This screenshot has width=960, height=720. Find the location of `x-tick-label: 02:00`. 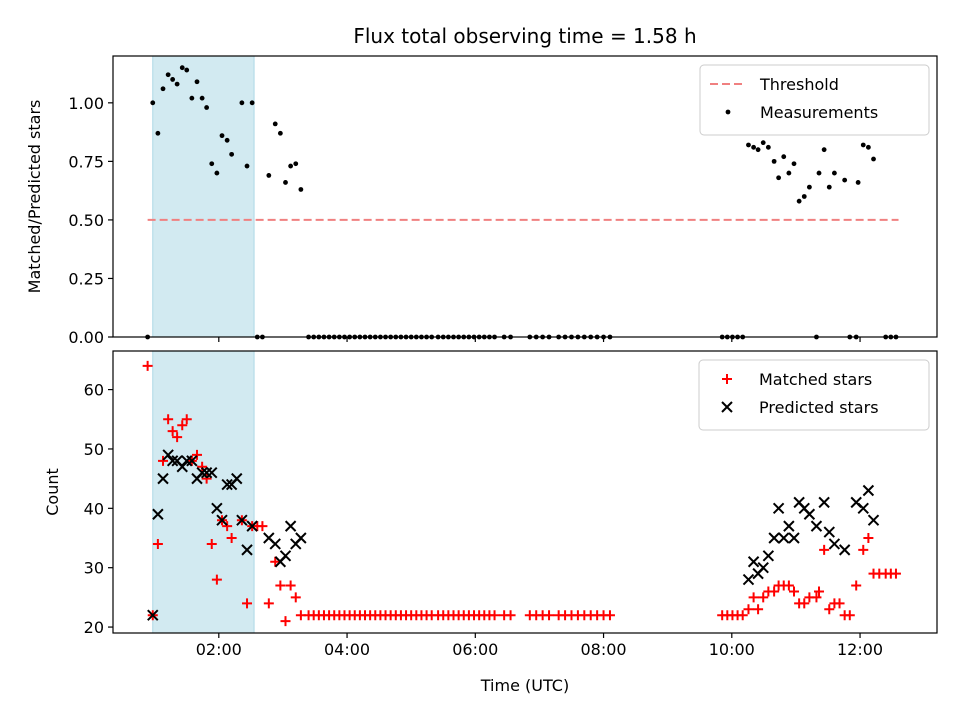

x-tick-label: 02:00 is located at coordinates (219, 649).